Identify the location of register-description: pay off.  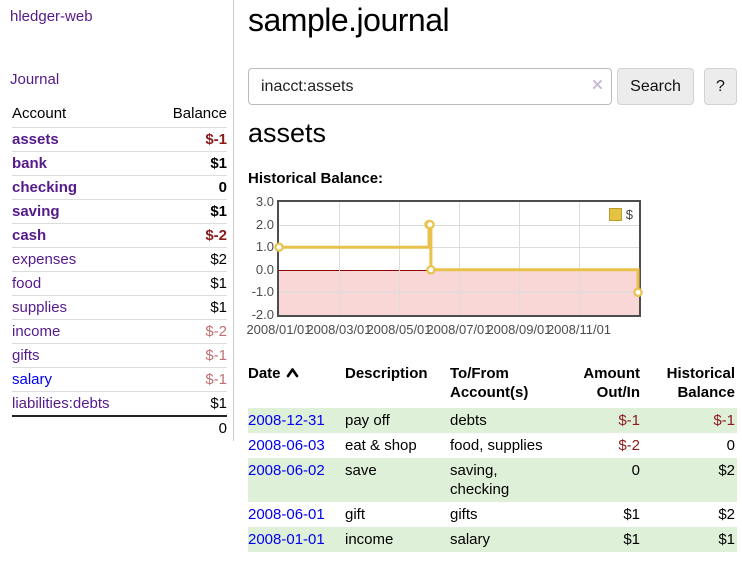
(367, 420).